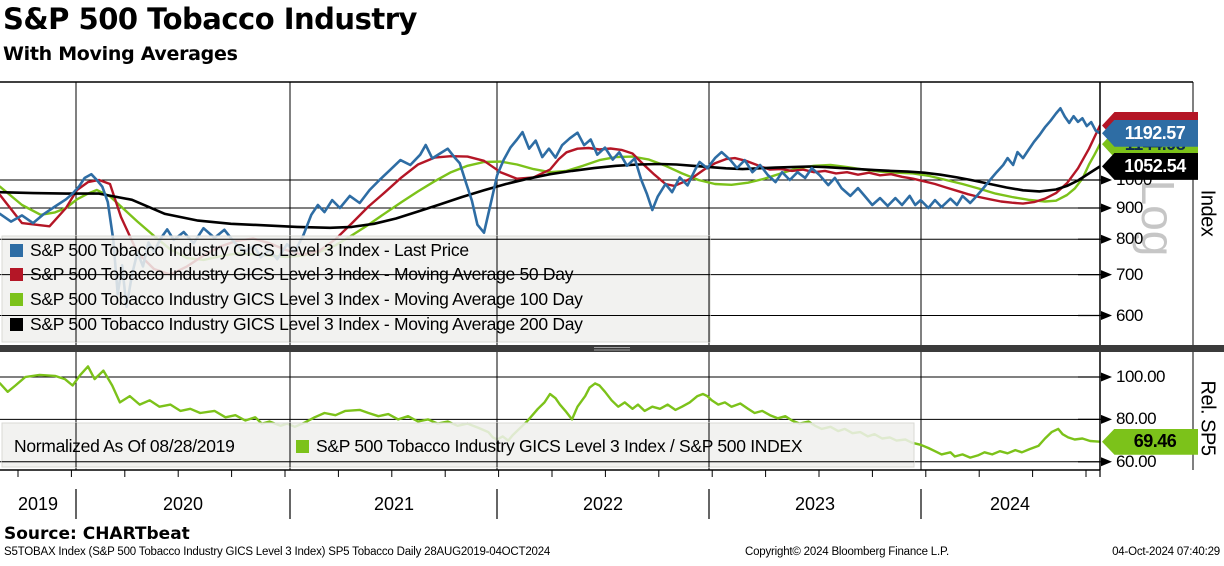  Describe the element at coordinates (16, 250) in the screenshot. I see `last-price-swatch-icon` at that location.